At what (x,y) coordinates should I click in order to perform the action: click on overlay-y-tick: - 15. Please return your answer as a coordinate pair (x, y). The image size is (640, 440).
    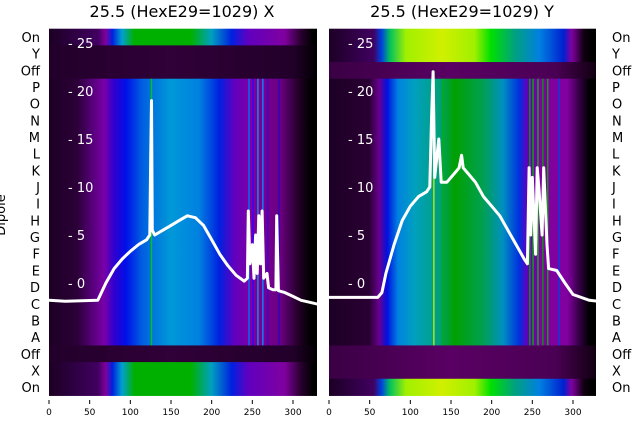
    Looking at the image, I should click on (360, 140).